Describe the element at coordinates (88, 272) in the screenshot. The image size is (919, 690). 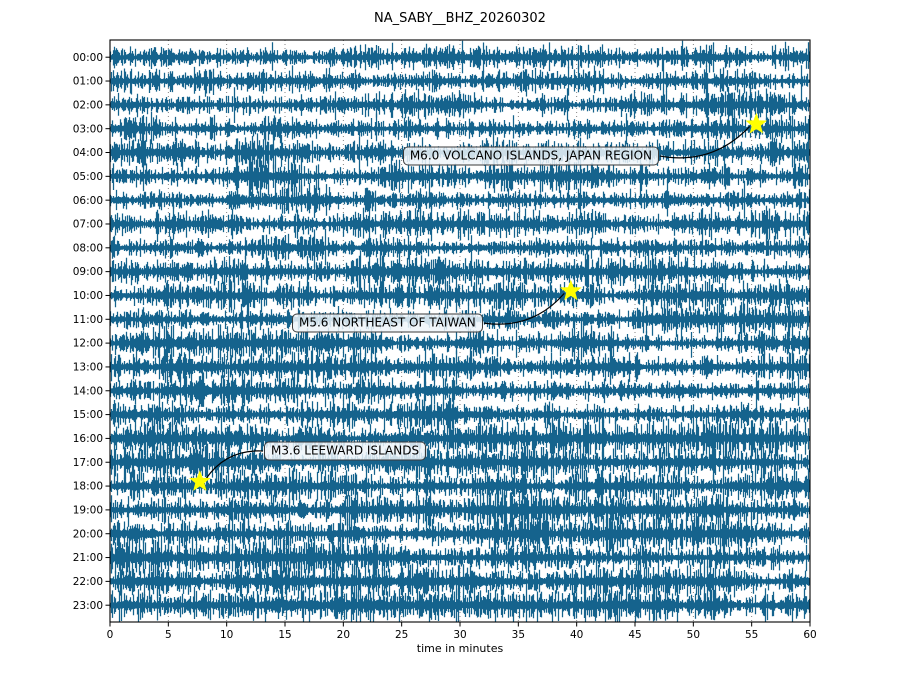
I see `y-tick-label: 09:00` at that location.